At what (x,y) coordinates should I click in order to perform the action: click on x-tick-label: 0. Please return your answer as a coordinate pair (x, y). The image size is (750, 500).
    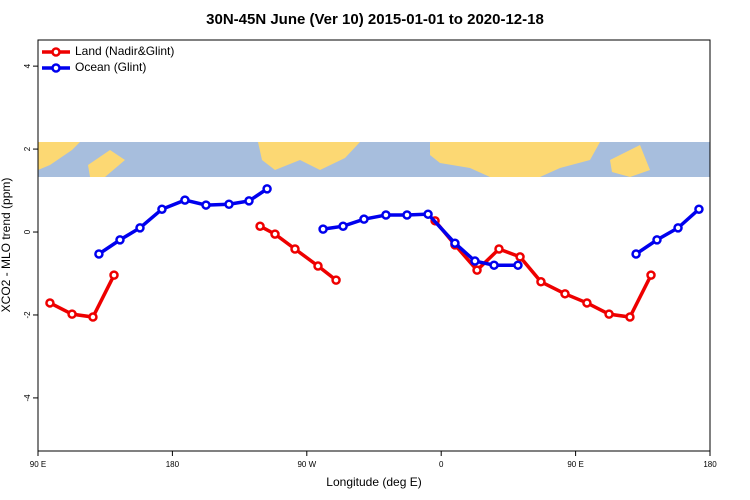
    Looking at the image, I should click on (441, 464).